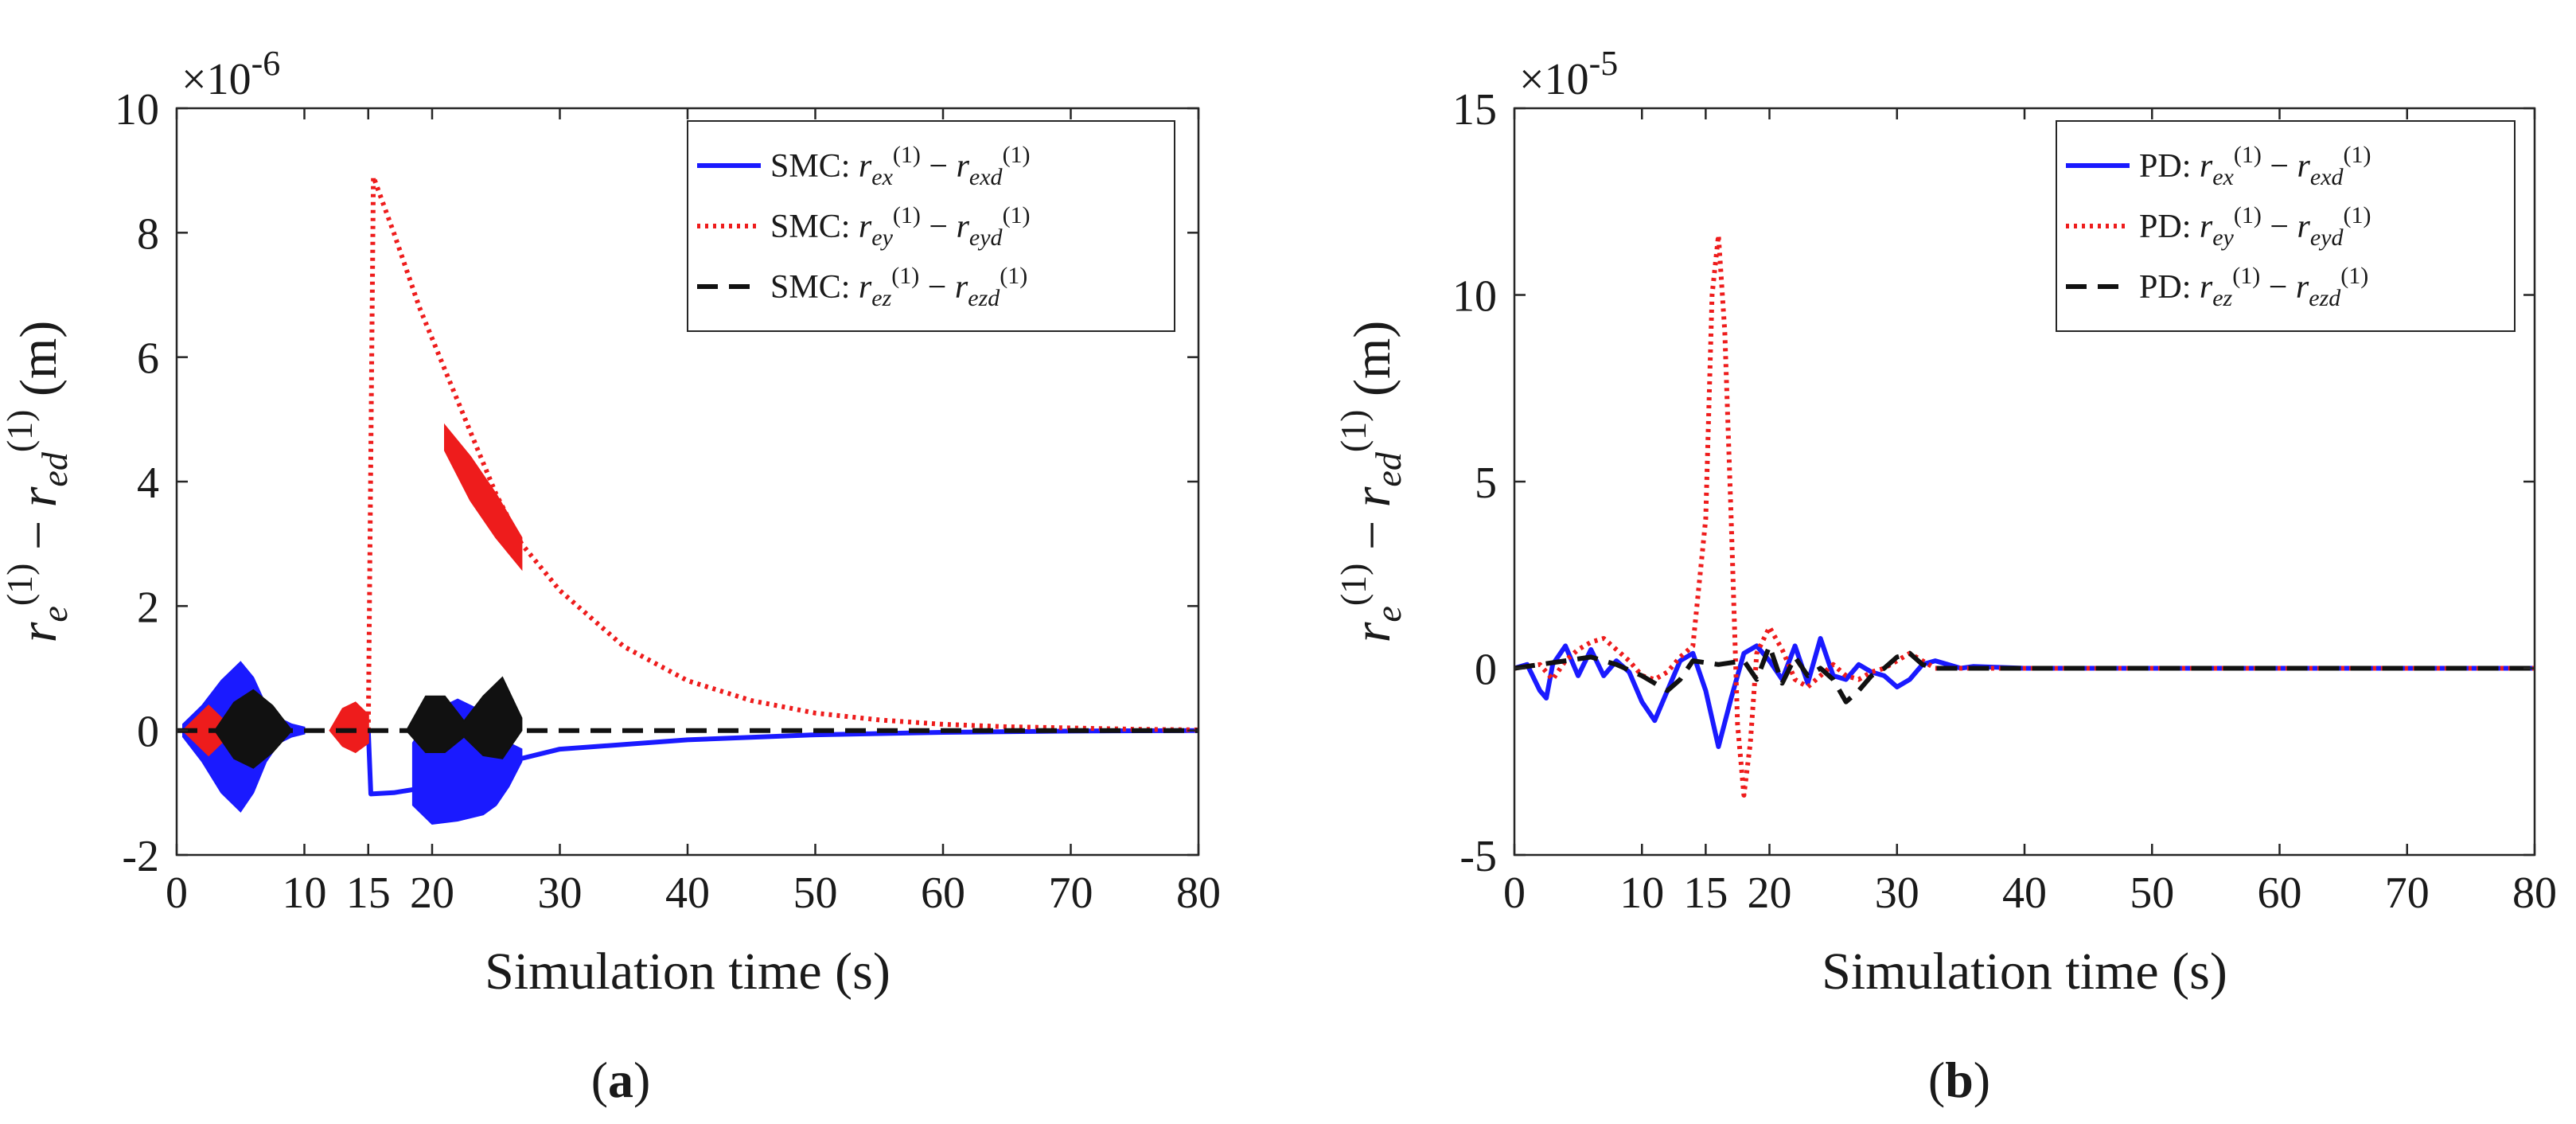 This screenshot has width=2576, height=1124. I want to click on y-tick-label: 5, so click(1486, 483).